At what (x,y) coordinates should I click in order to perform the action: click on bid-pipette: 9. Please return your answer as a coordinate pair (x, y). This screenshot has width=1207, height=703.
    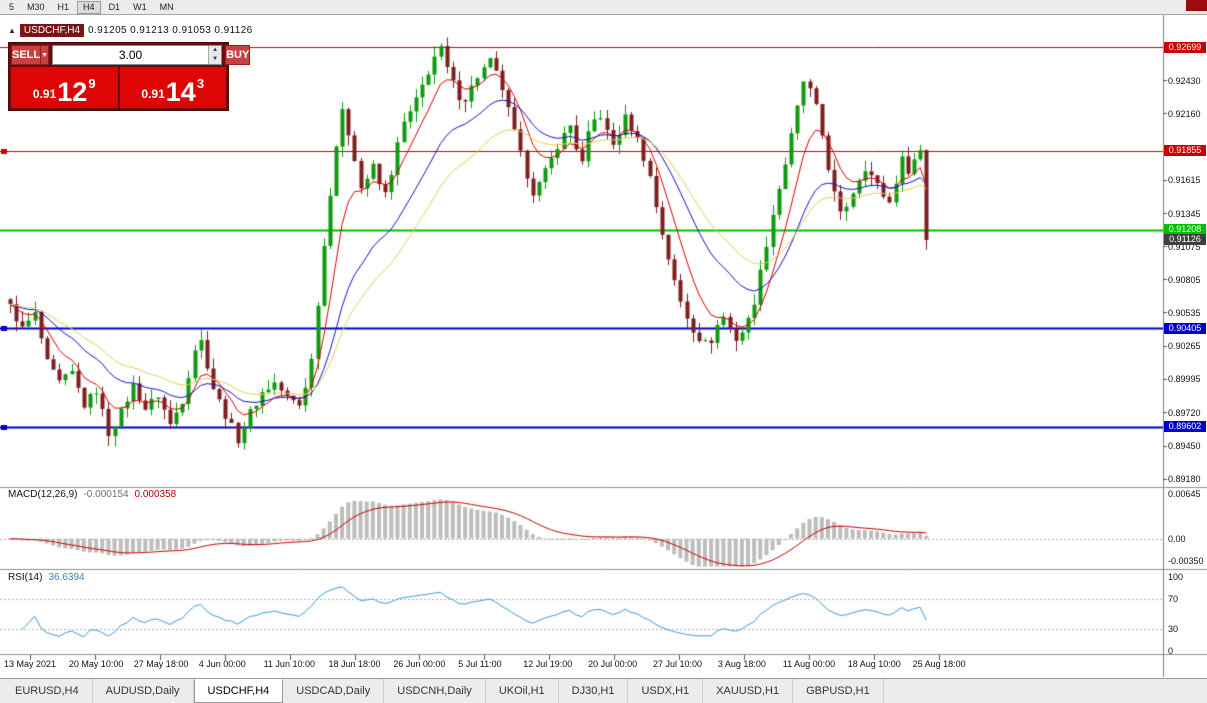
    Looking at the image, I should click on (92, 83).